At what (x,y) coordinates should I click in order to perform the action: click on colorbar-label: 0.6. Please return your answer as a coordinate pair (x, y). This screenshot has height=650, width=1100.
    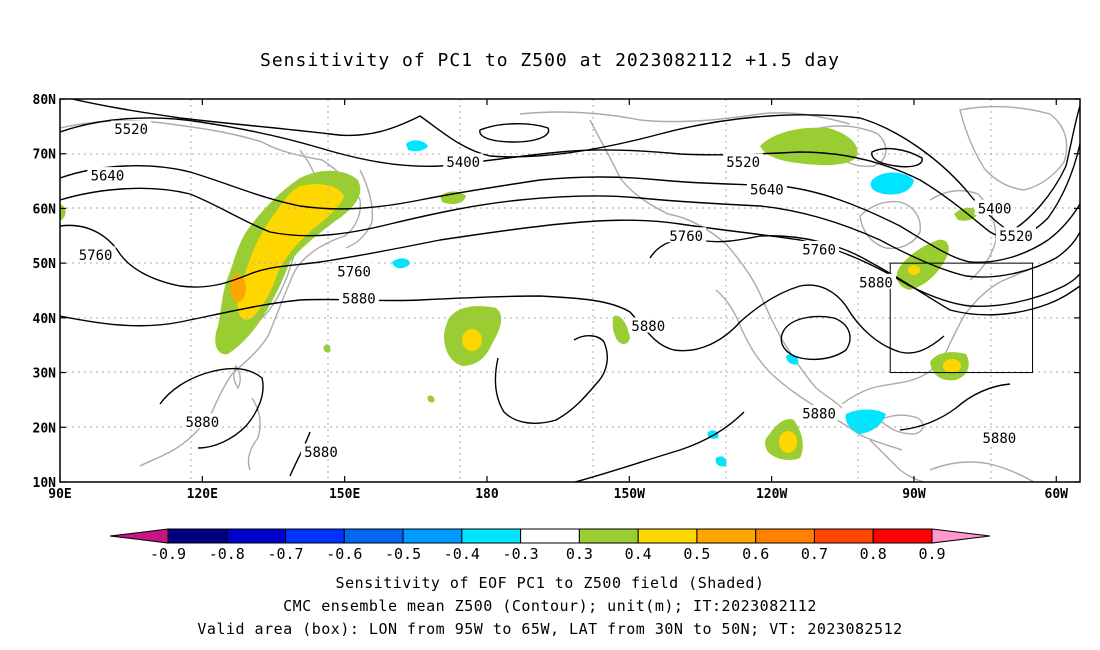
    Looking at the image, I should click on (755, 554).